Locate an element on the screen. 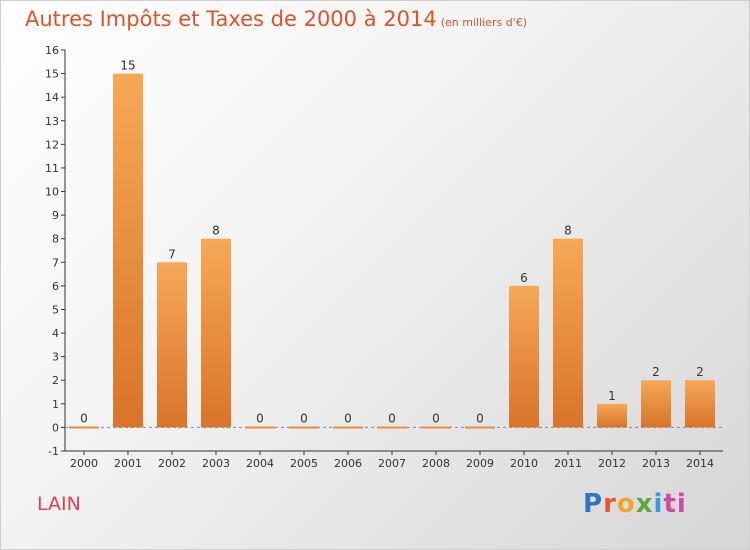 This screenshot has height=550, width=750. x-tick-label: 2010 is located at coordinates (524, 463).